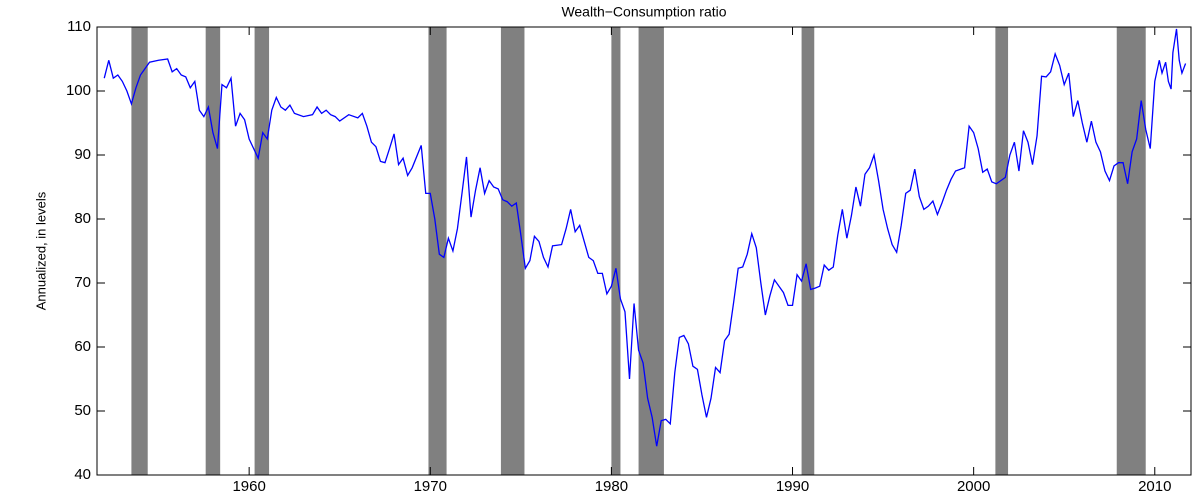 Image resolution: width=1193 pixels, height=495 pixels. I want to click on y-tick-label: 40, so click(82, 474).